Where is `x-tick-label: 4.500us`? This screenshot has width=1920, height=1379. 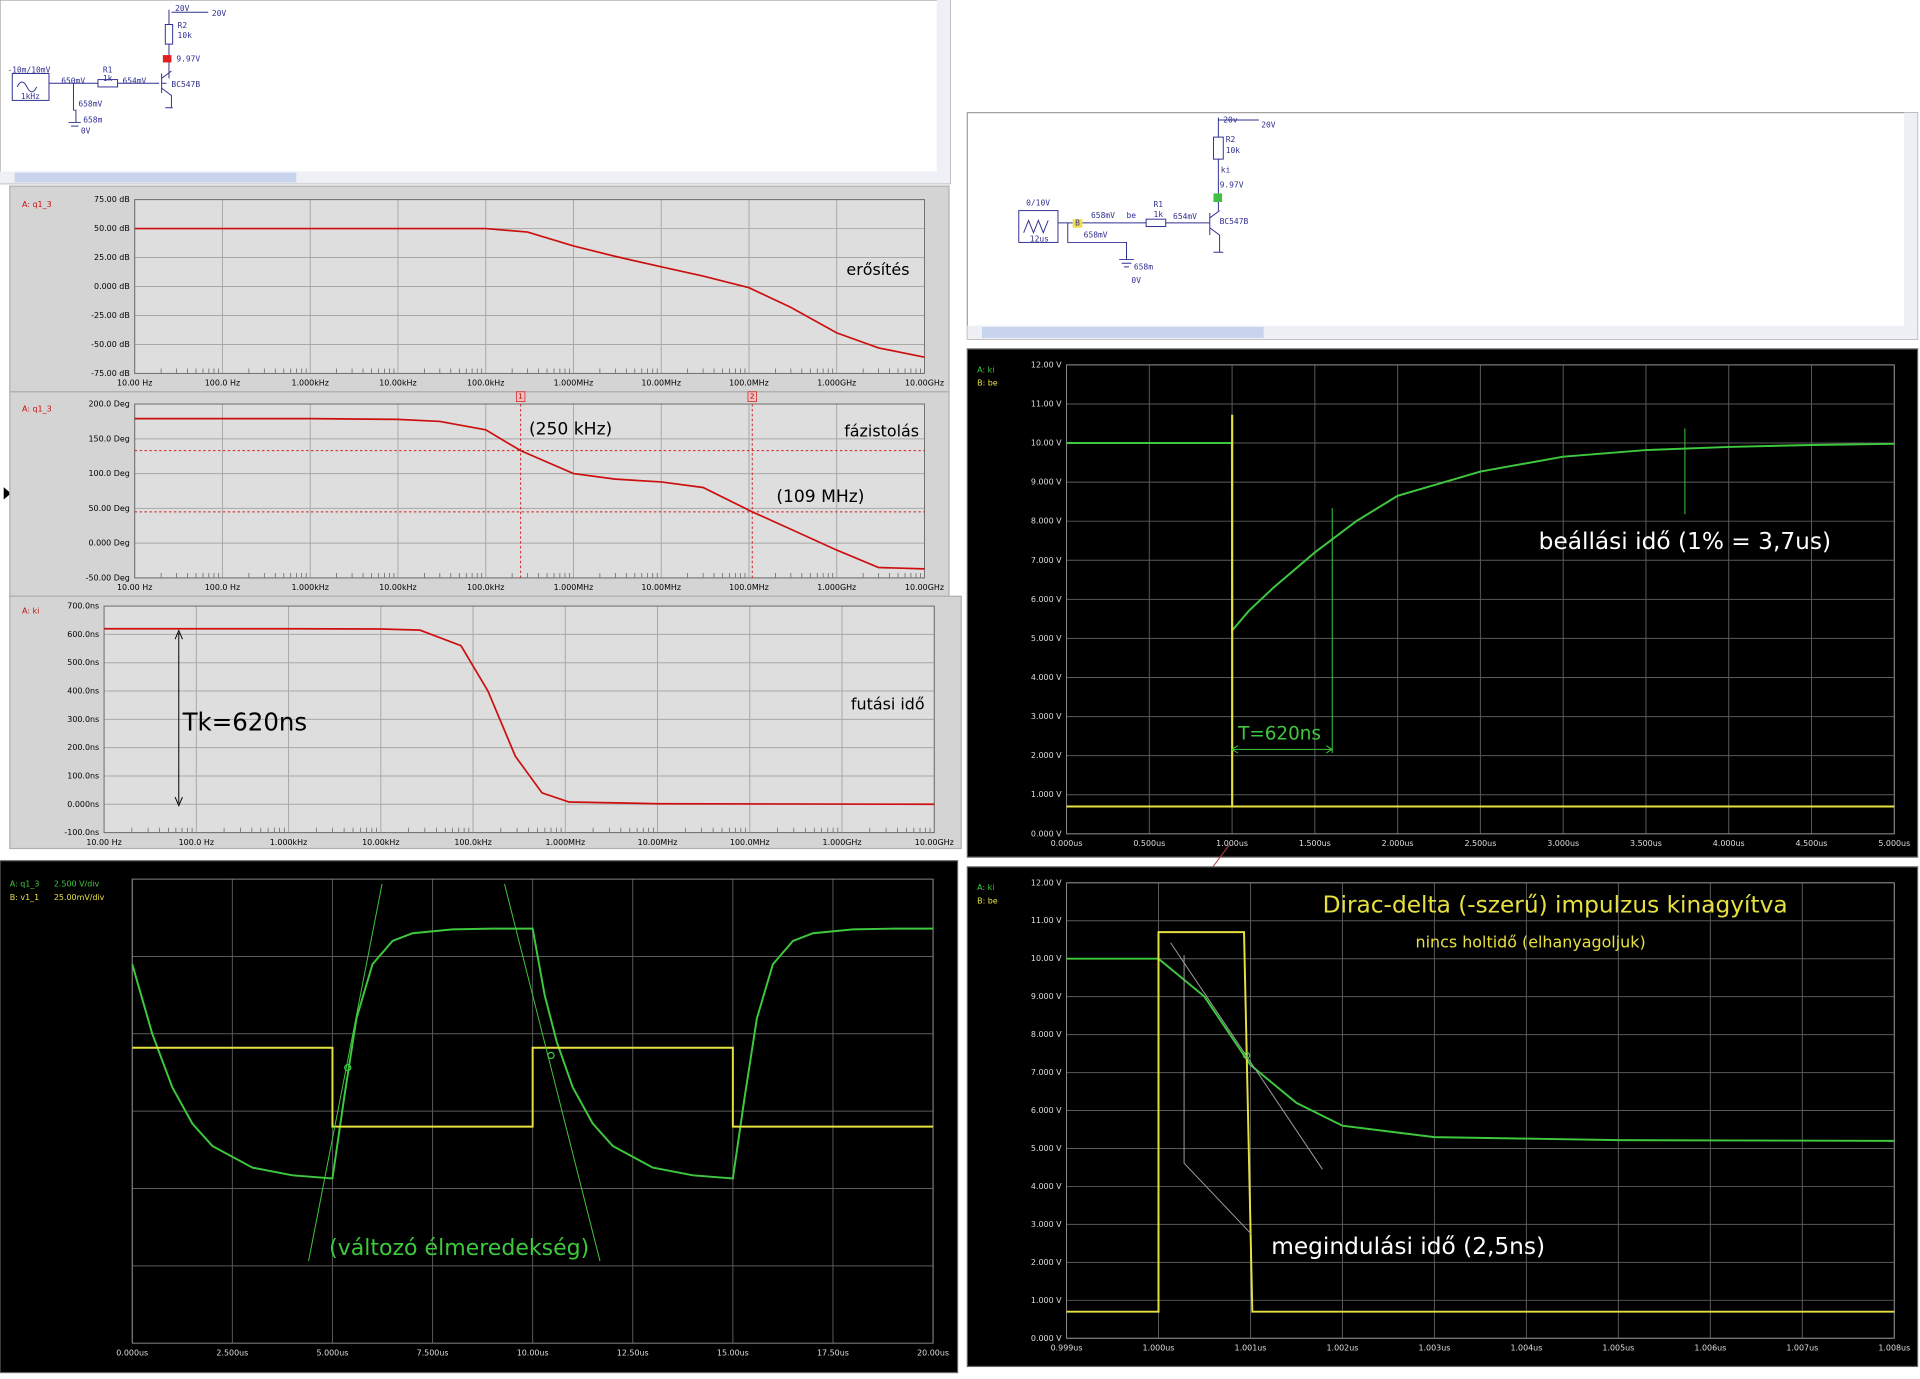 x-tick-label: 4.500us is located at coordinates (1812, 843).